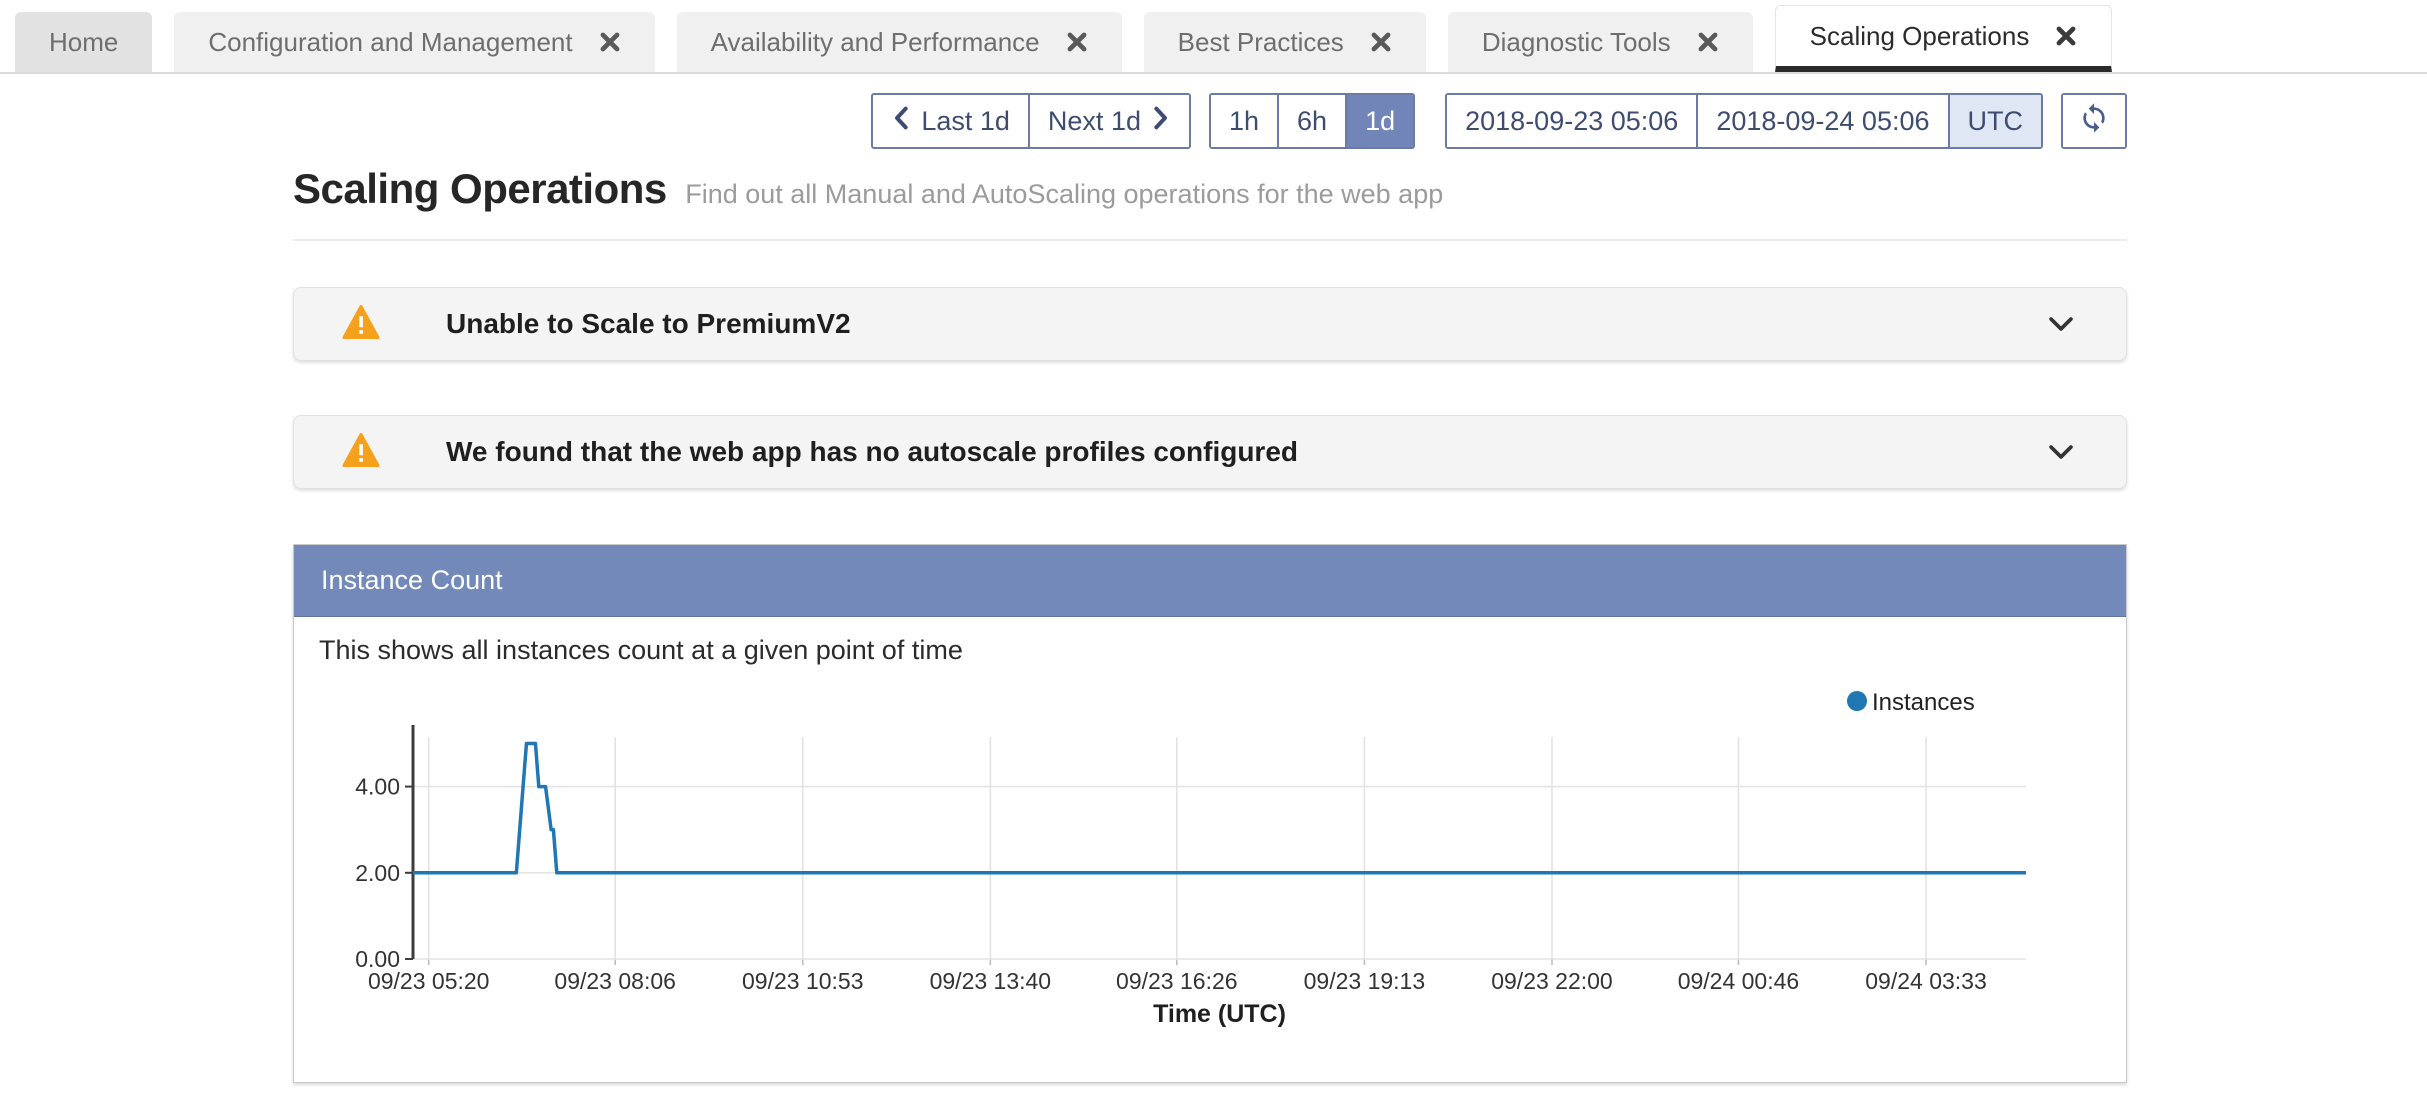 The height and width of the screenshot is (1102, 2427). I want to click on tab-configuration-and-management: Configuration and Management, so click(414, 42).